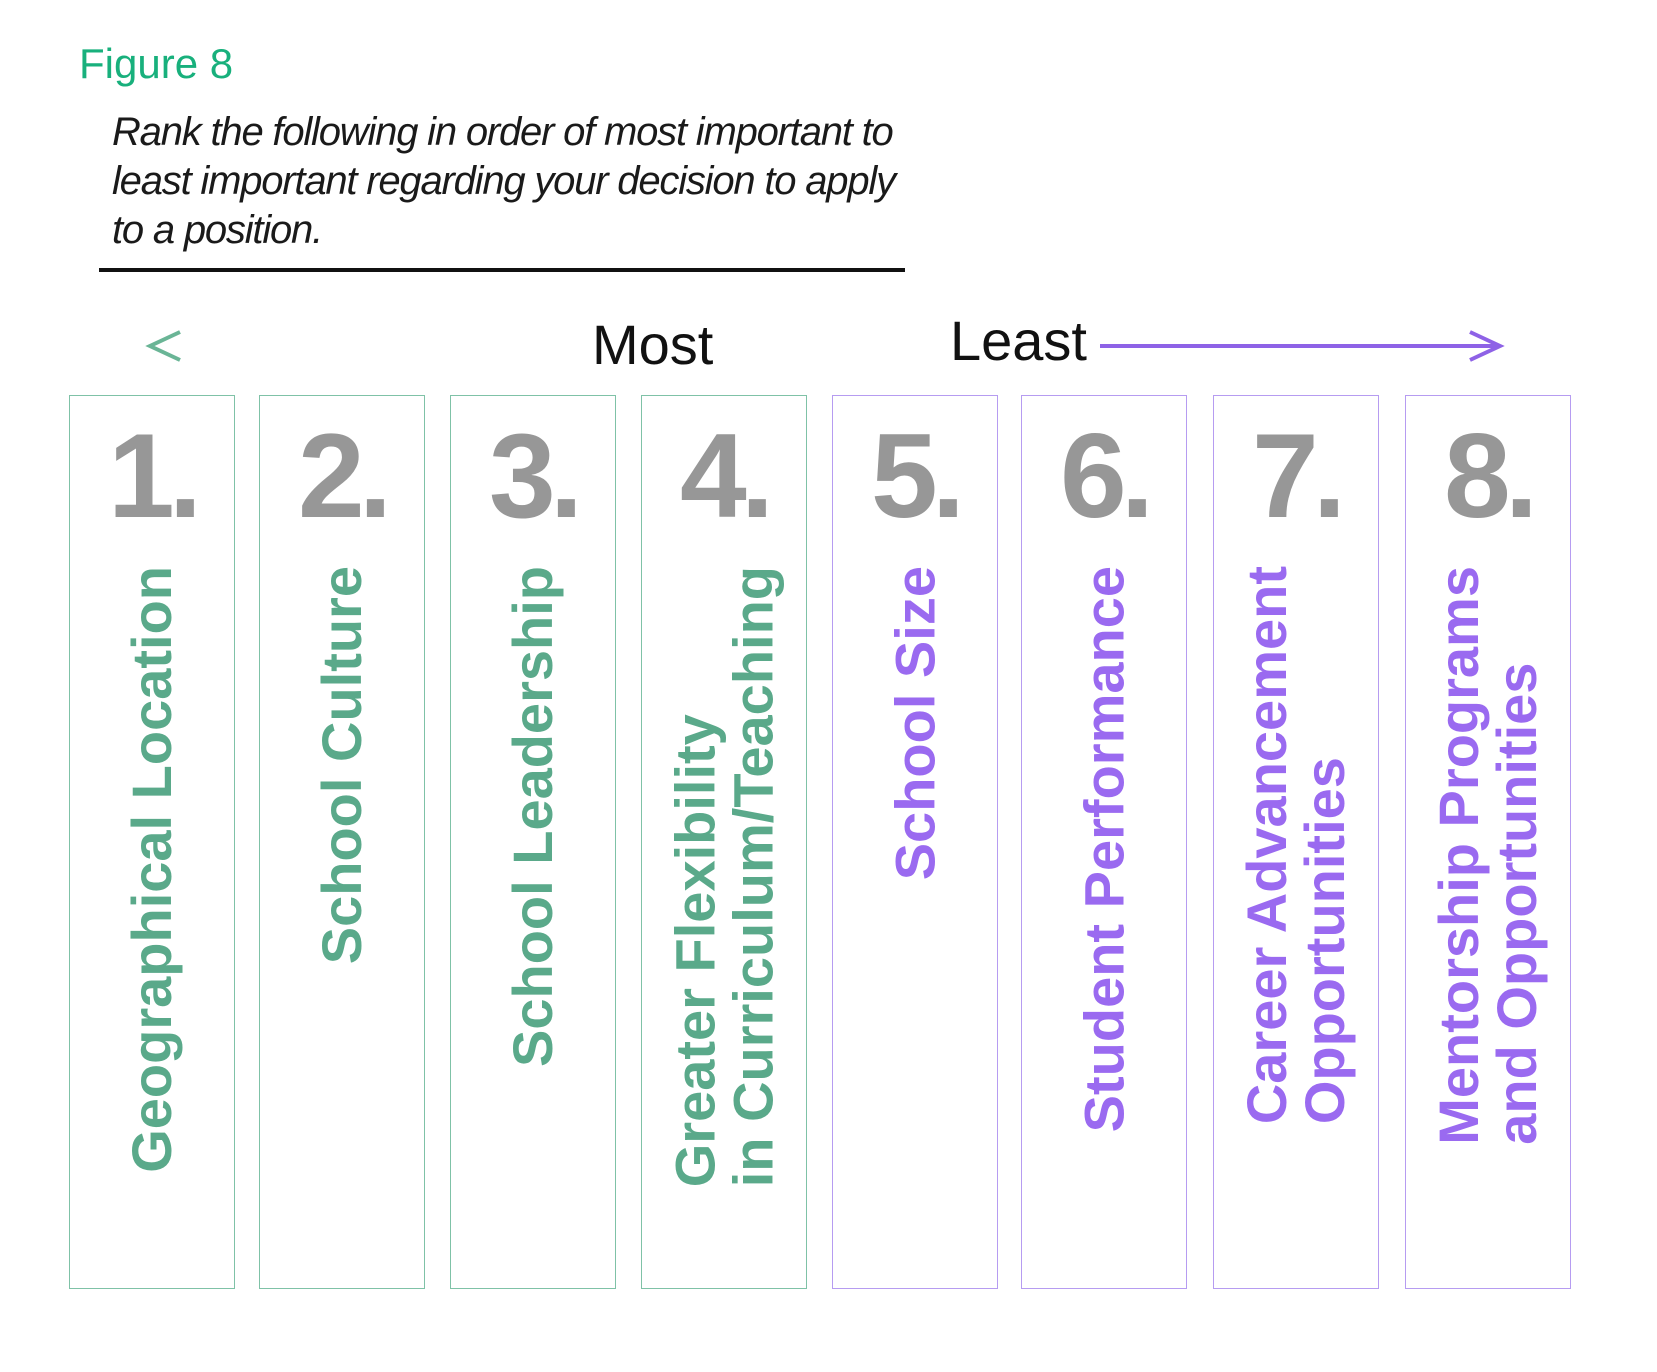 This screenshot has height=1372, width=1657. I want to click on item-label-line: School Leadership, so click(532, 816).